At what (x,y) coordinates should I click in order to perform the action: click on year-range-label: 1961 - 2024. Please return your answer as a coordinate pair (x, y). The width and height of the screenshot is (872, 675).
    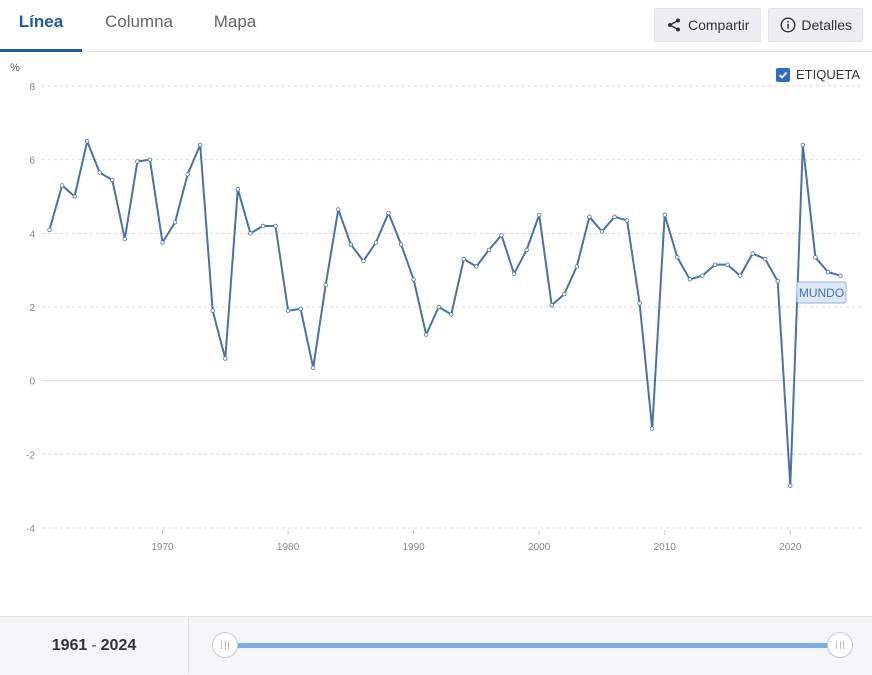
    Looking at the image, I should click on (94, 645).